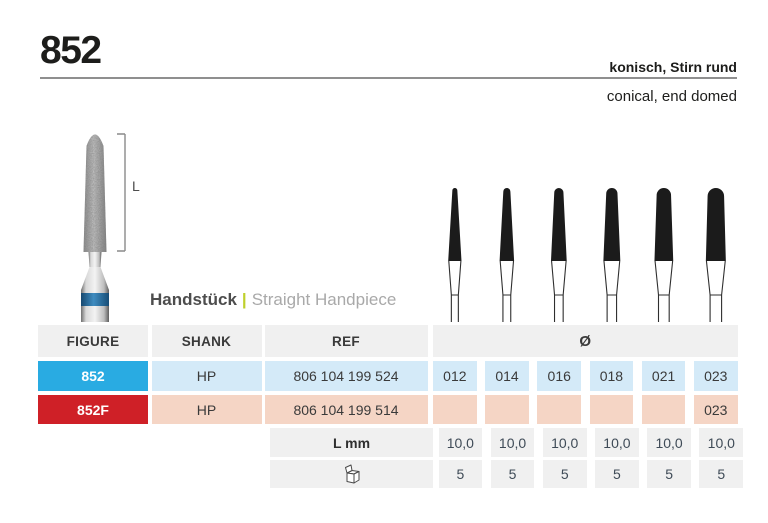 This screenshot has width=768, height=523. Describe the element at coordinates (93, 409) in the screenshot. I see `figure-badge: 852F` at that location.